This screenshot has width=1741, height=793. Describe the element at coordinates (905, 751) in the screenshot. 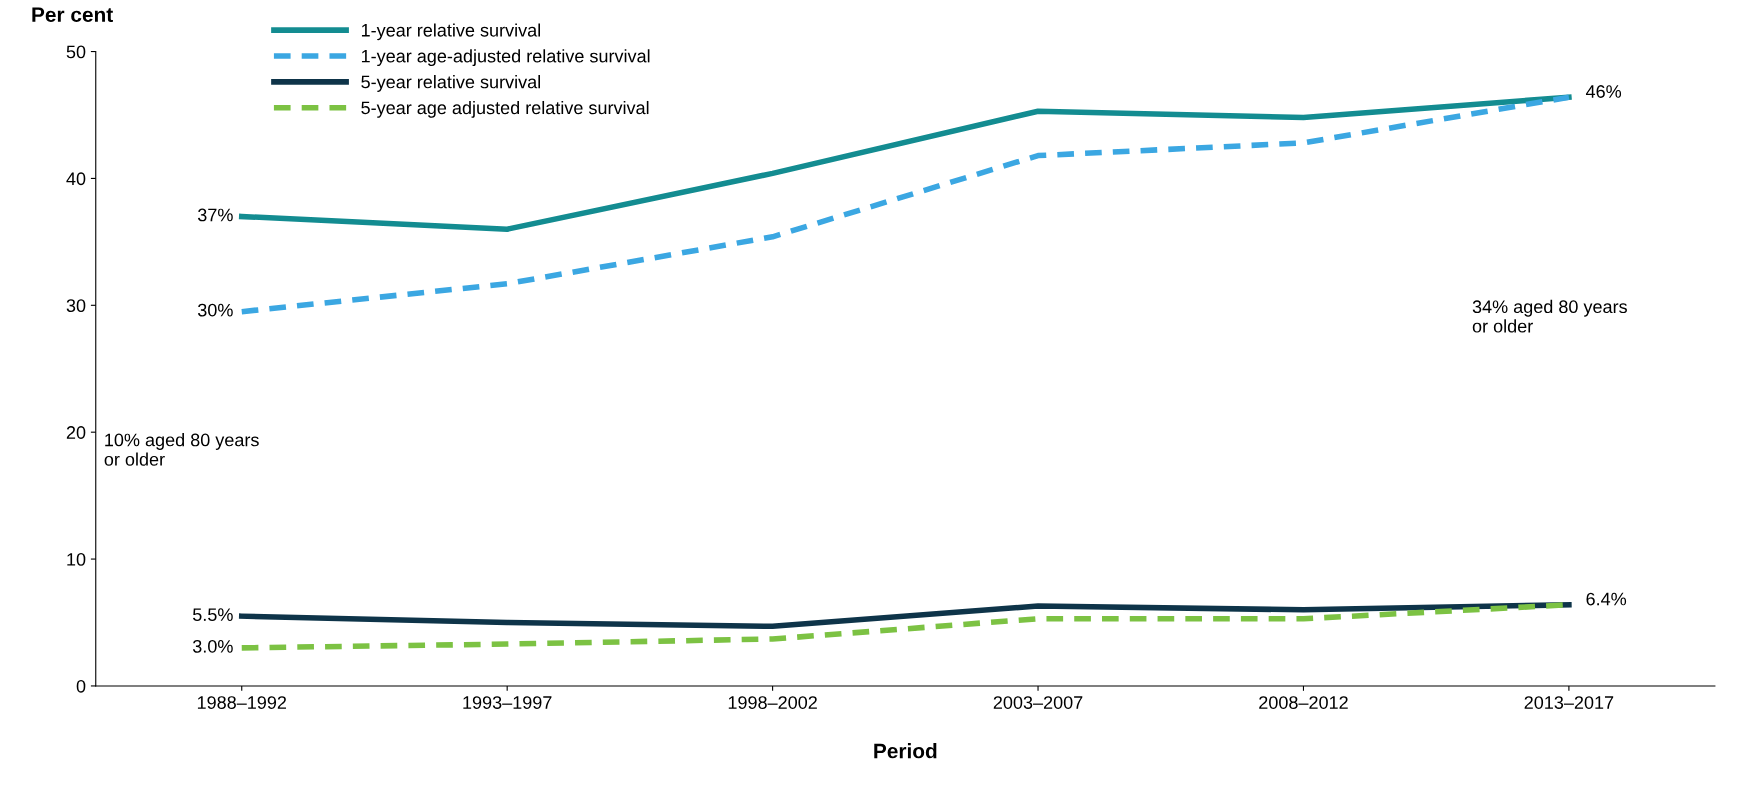

I see `x-axis-title: Period` at that location.